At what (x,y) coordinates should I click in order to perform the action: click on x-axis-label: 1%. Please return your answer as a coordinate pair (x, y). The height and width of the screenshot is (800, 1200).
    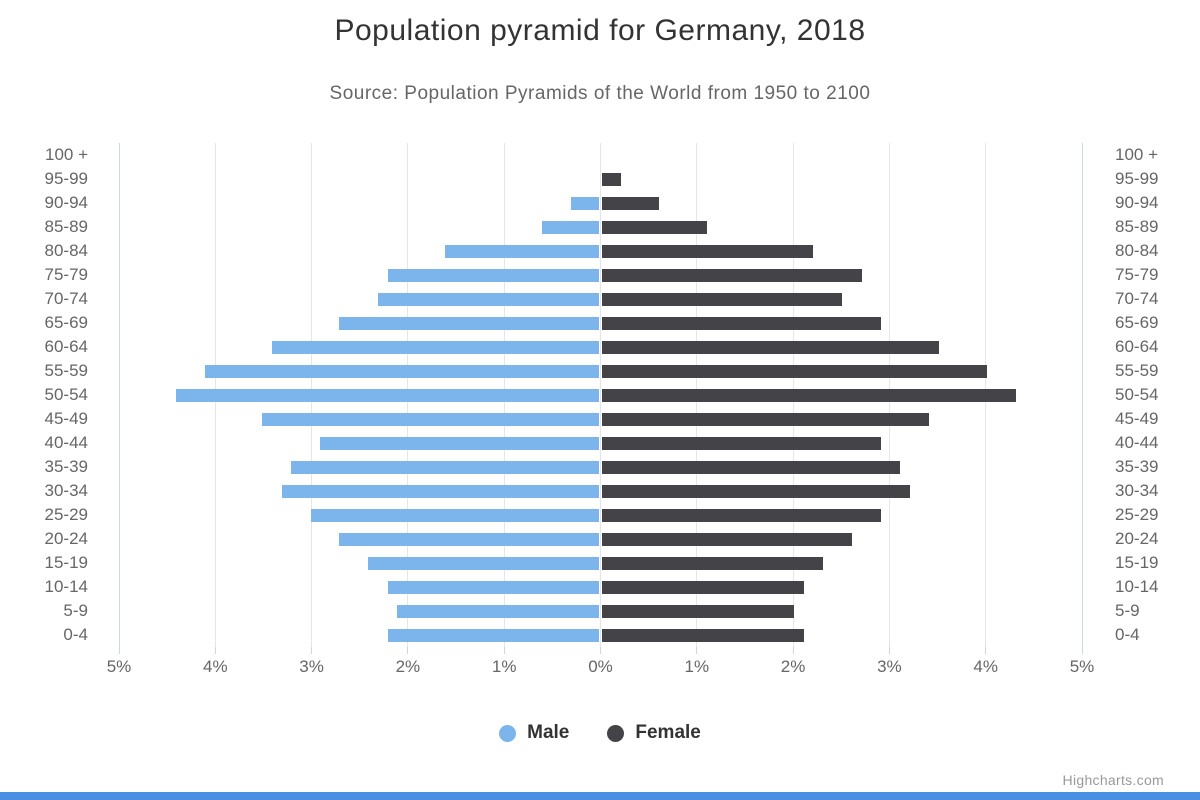
    Looking at the image, I should click on (697, 666).